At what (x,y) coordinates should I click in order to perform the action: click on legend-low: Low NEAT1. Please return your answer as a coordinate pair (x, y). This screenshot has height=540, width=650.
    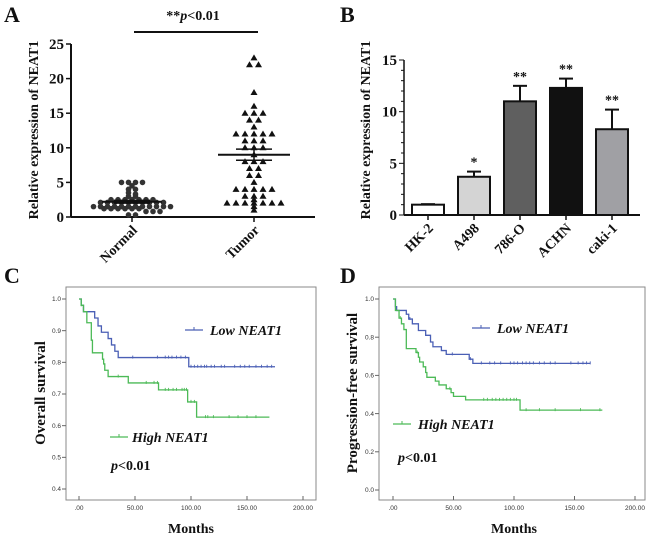
    Looking at the image, I should click on (233, 331).